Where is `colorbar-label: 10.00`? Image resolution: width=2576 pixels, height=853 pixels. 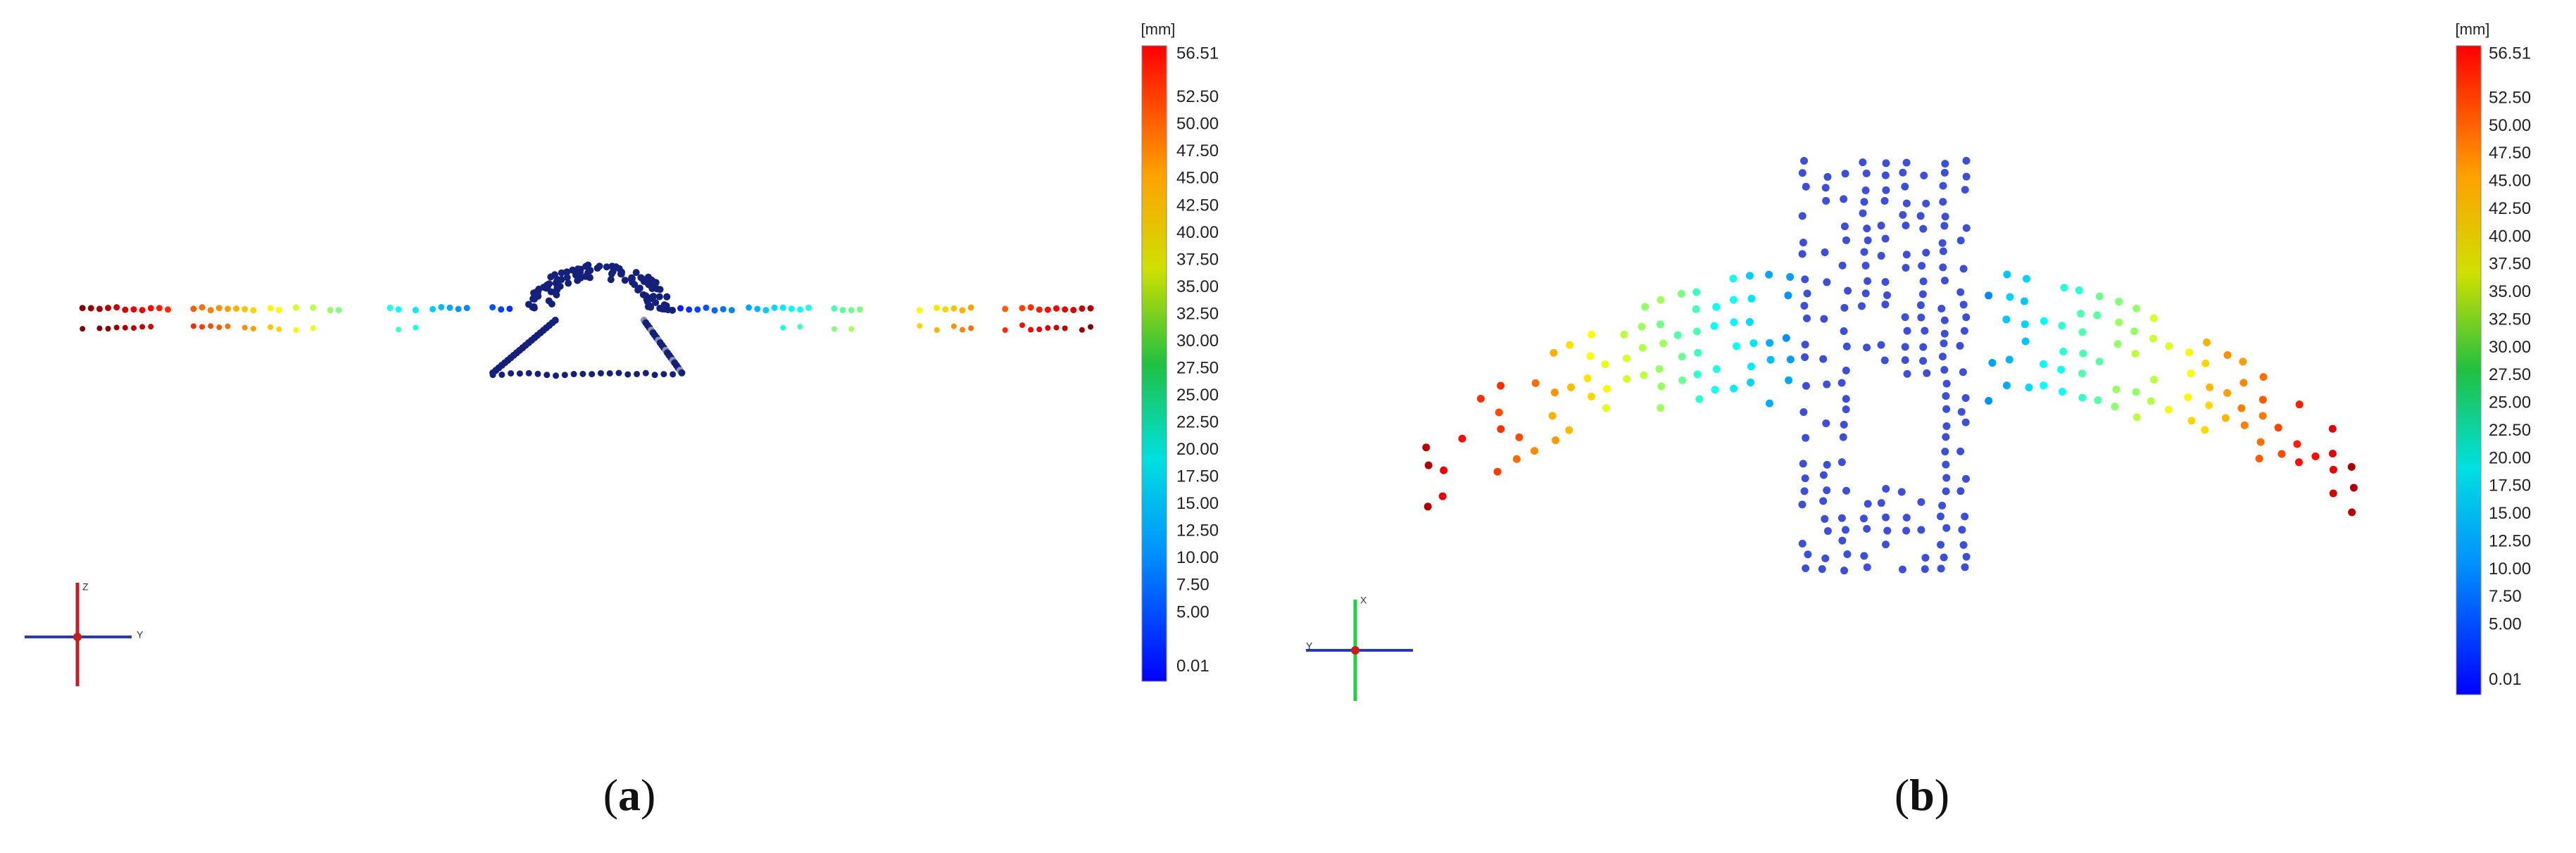 colorbar-label: 10.00 is located at coordinates (1198, 557).